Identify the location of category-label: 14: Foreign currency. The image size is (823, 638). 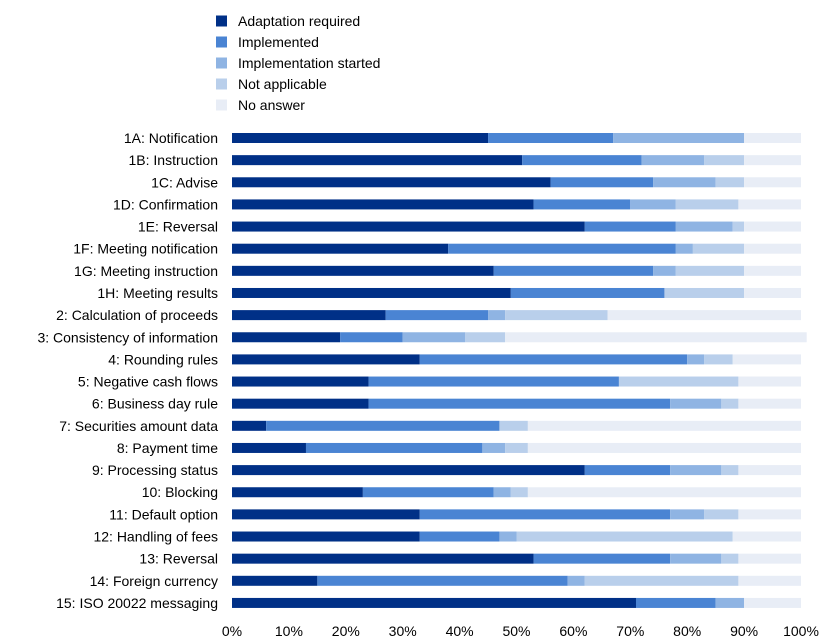
(154, 581).